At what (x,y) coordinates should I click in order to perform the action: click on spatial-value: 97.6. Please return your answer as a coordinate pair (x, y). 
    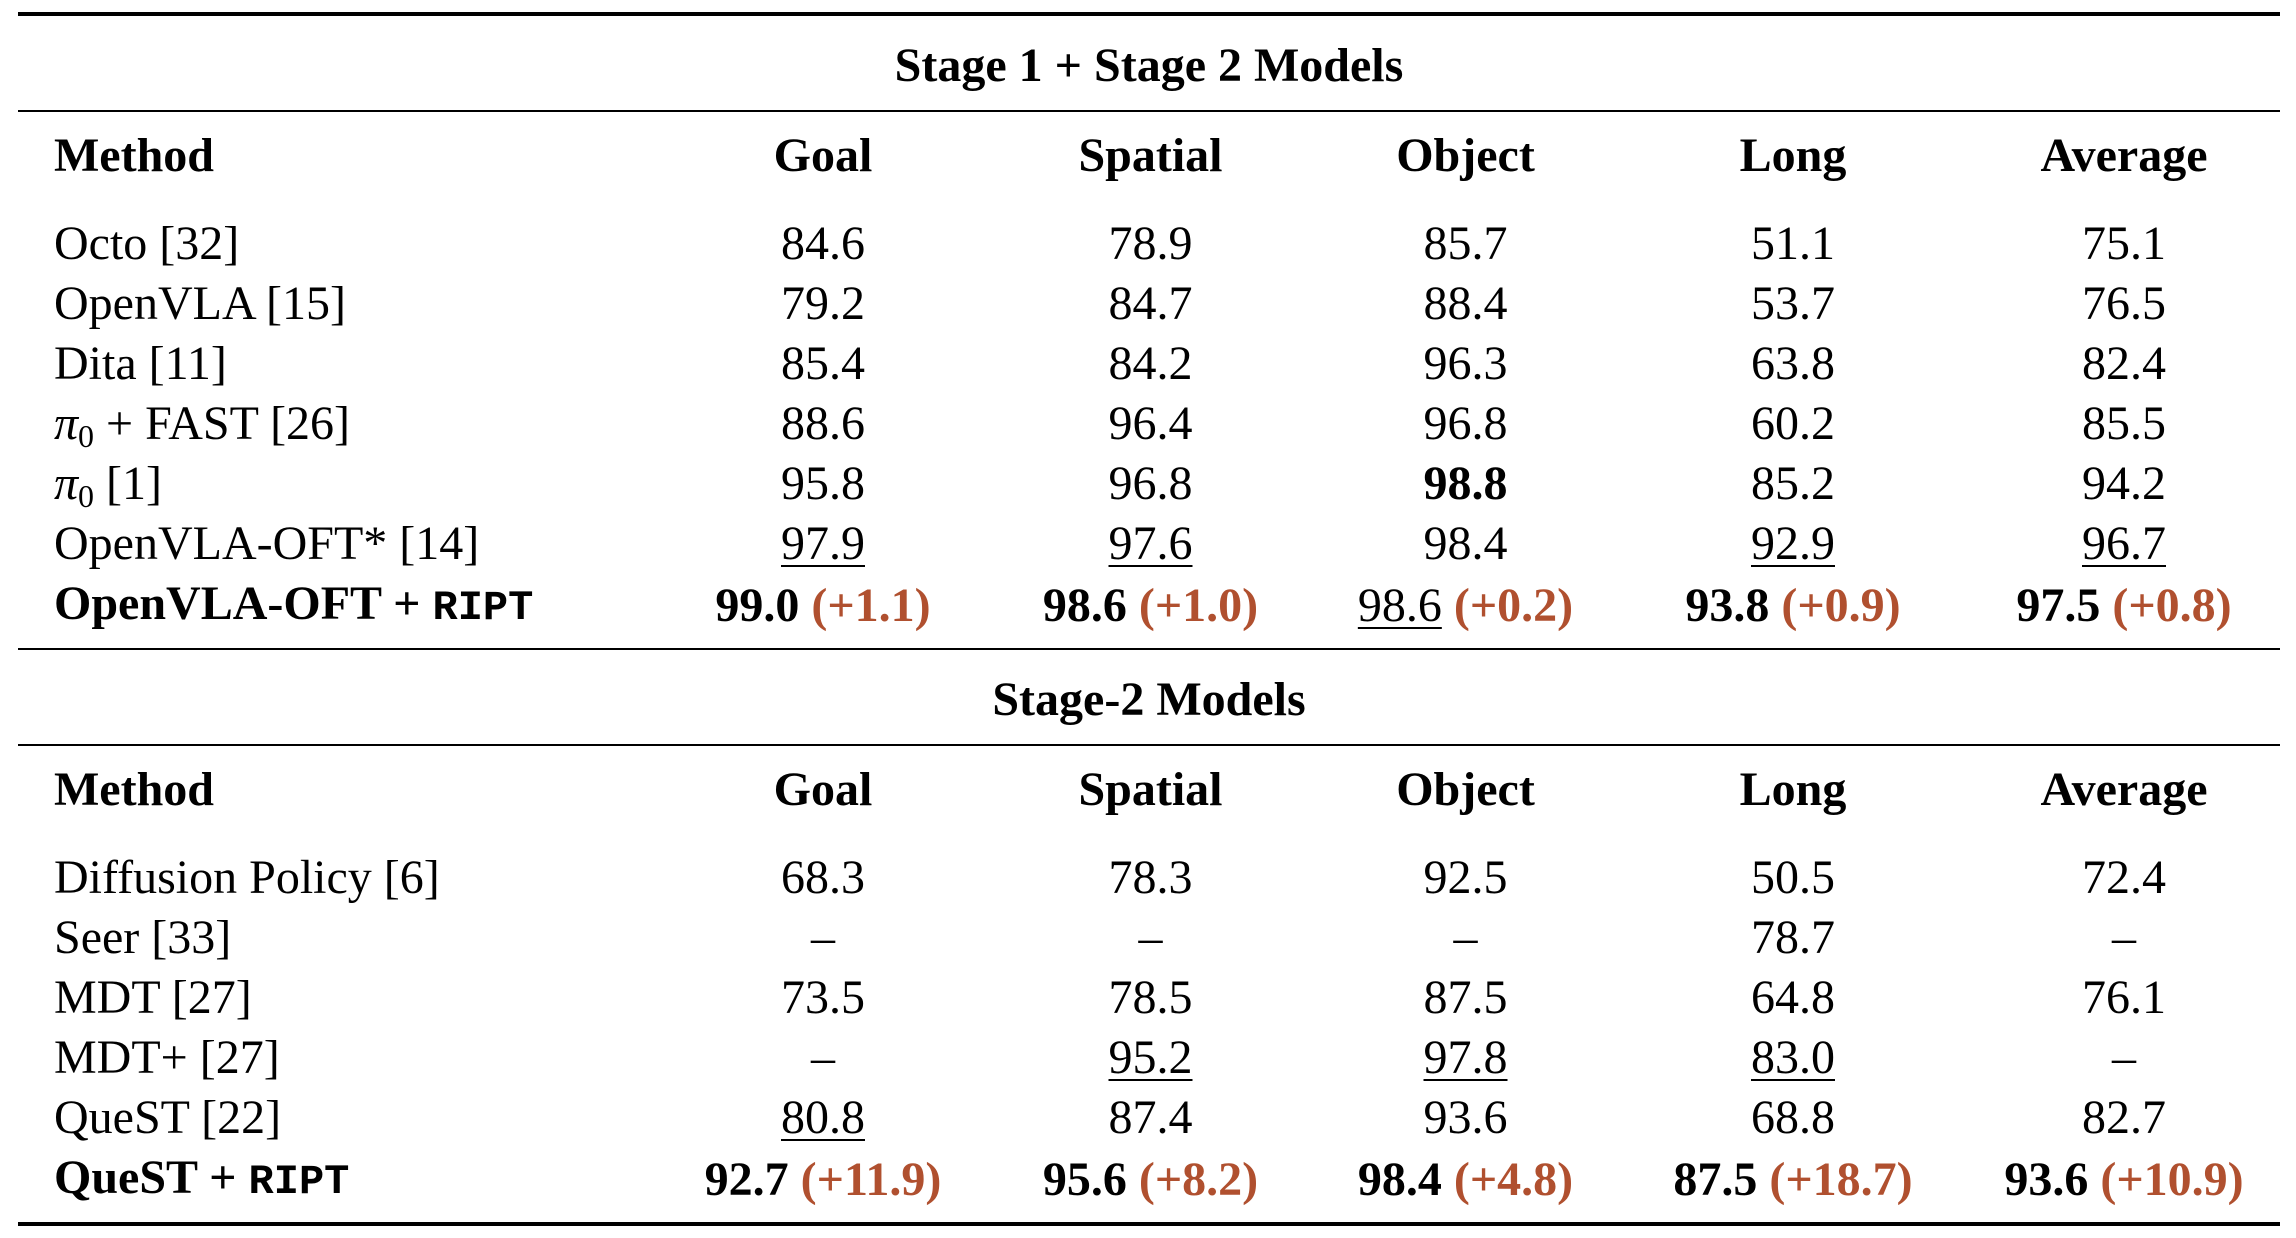
    Looking at the image, I should click on (1150, 543).